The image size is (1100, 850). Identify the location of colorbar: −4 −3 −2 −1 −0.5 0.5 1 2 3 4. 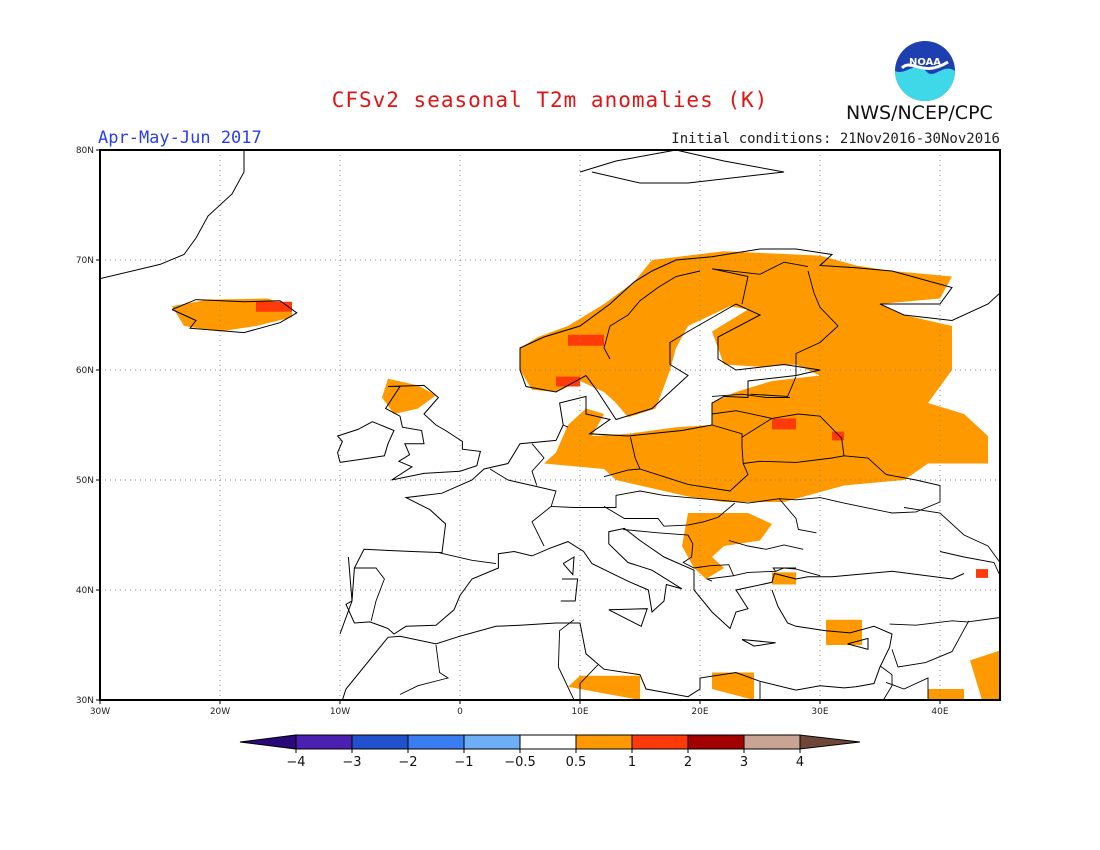
(550, 752).